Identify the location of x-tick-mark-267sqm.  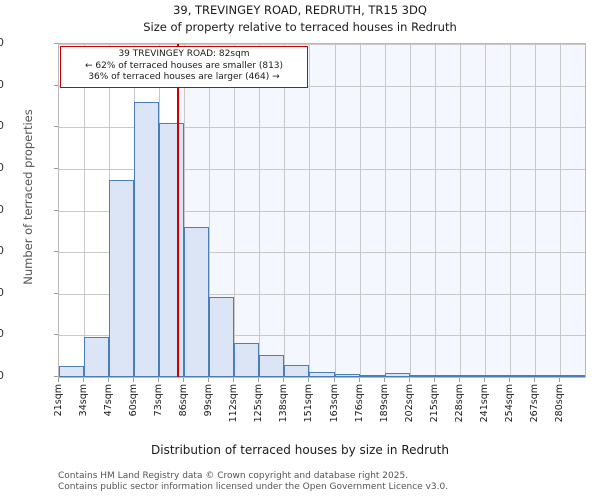
(534, 380).